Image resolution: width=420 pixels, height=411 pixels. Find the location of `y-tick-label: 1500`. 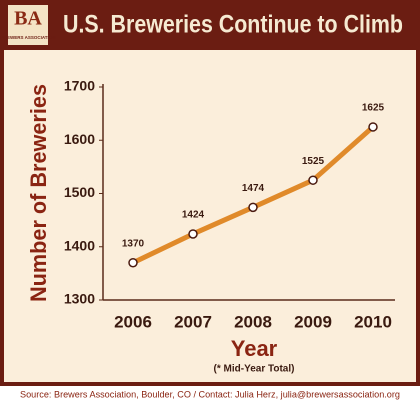

y-tick-label: 1500 is located at coordinates (79, 192).